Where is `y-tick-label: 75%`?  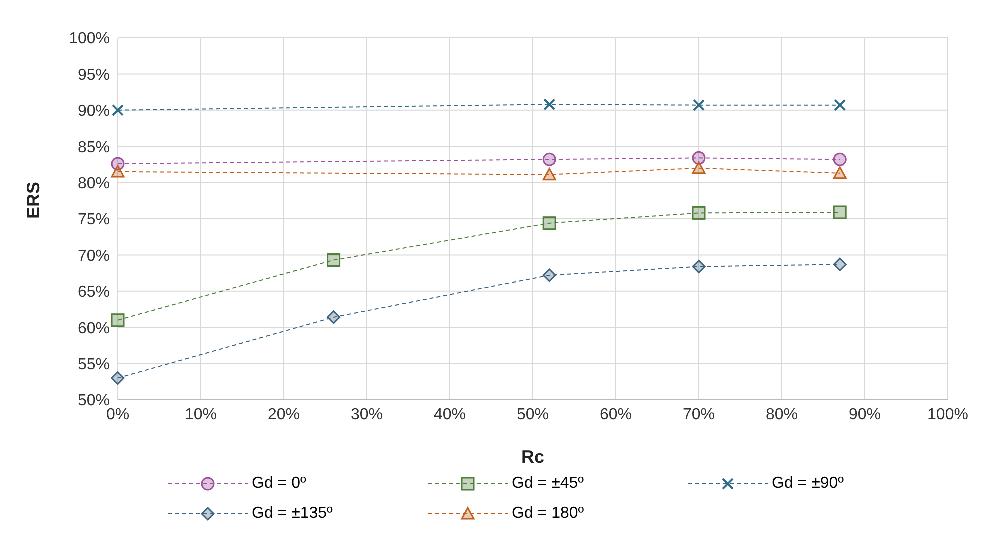
y-tick-label: 75% is located at coordinates (94, 220).